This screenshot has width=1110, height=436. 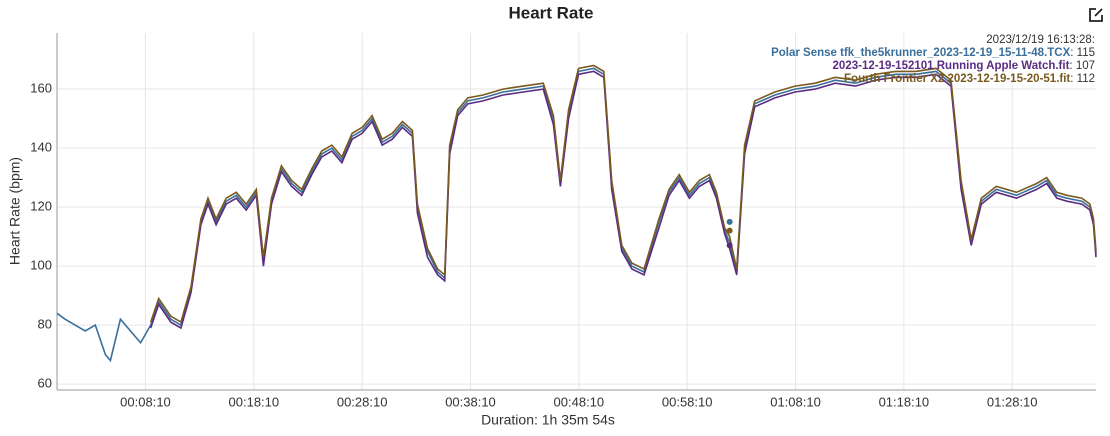 What do you see at coordinates (550, 12) in the screenshot?
I see `chart-title: Heart Rate` at bounding box center [550, 12].